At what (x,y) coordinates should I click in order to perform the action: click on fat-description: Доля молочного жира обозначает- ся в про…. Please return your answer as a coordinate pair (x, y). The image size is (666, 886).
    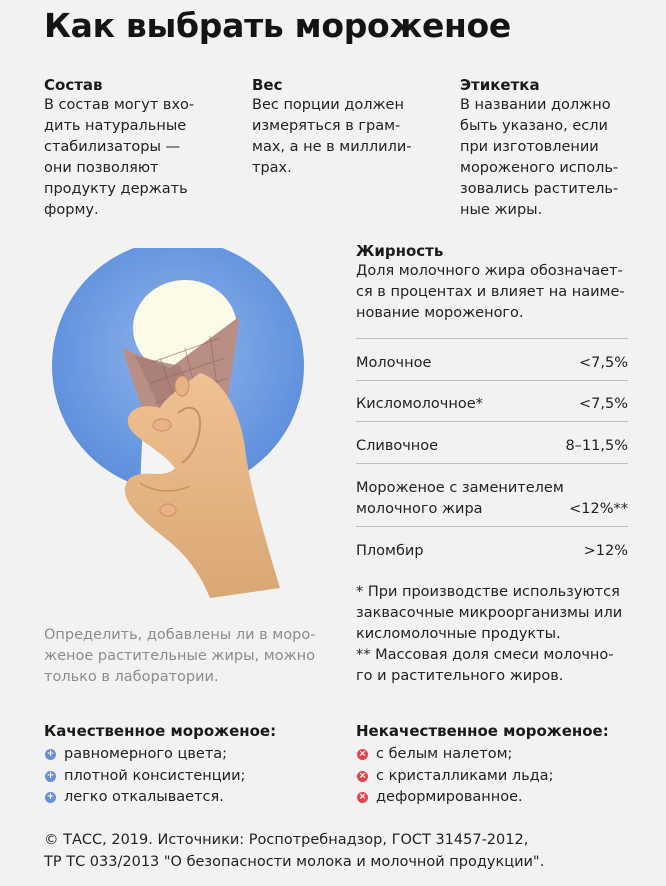
    Looking at the image, I should click on (493, 292).